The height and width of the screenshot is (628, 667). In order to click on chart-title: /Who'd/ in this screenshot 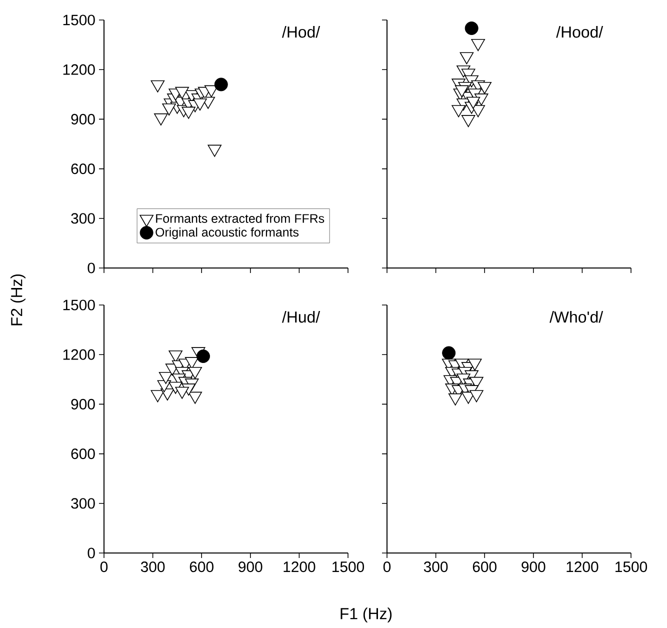, I will do `click(577, 317)`.